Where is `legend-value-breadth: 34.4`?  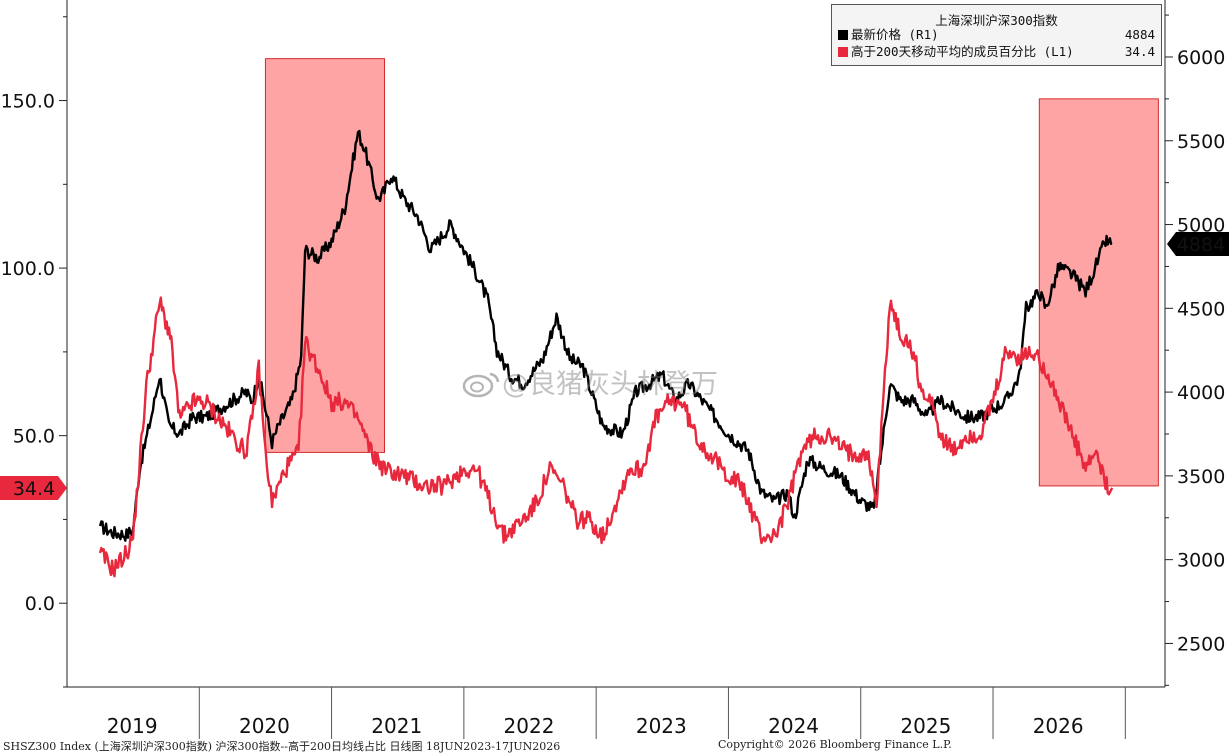 legend-value-breadth: 34.4 is located at coordinates (1139, 51).